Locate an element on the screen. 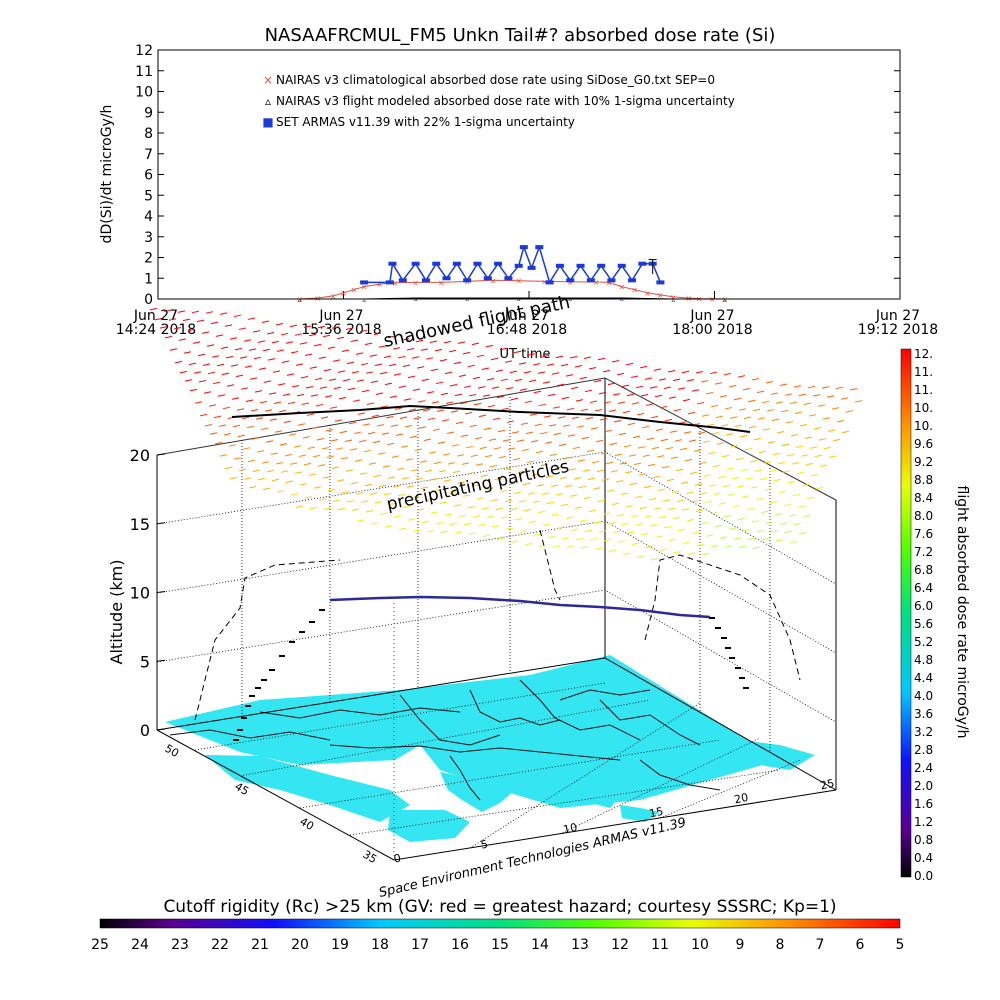 The image size is (1000, 1000). colorbar-tick-label: 9.2 is located at coordinates (923, 462).